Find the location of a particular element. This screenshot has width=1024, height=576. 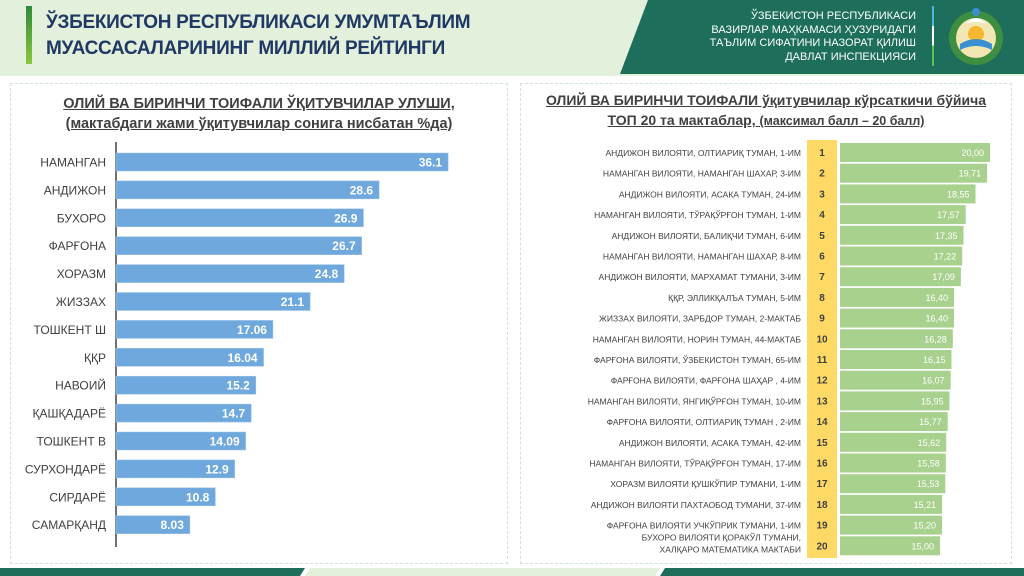

data-label: 12.9 is located at coordinates (217, 469).